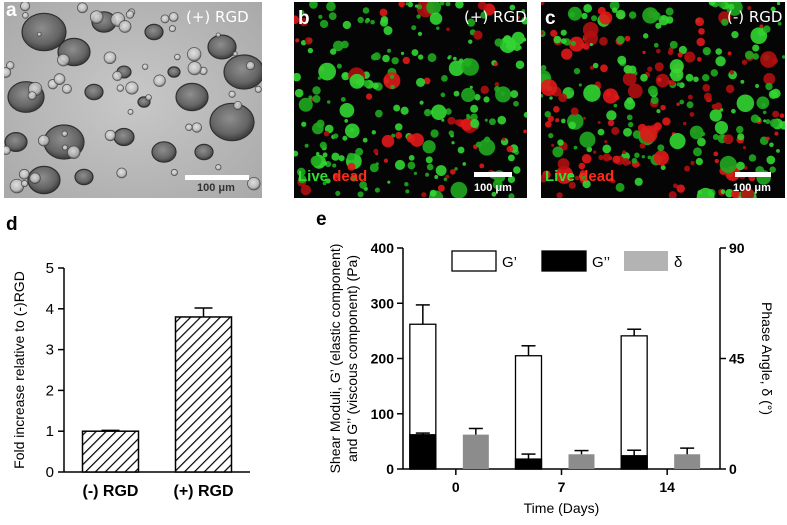 Image resolution: width=787 pixels, height=525 pixels. Describe the element at coordinates (321, 219) in the screenshot. I see `panel-e-letter: e` at that location.